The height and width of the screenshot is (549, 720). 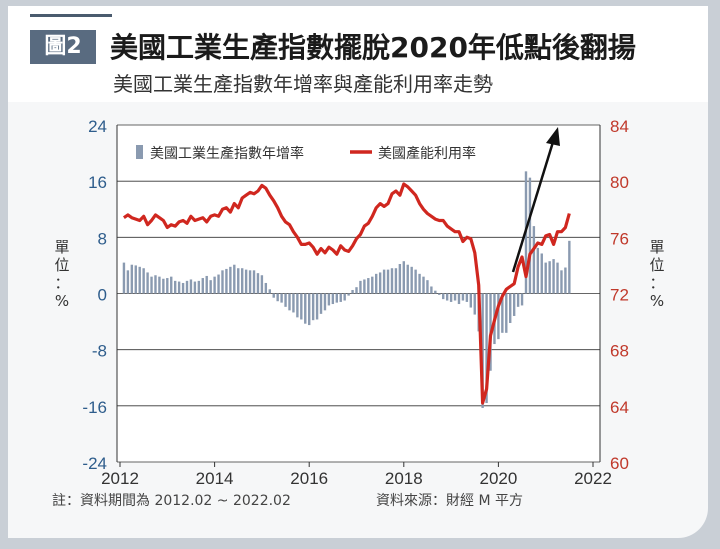 What do you see at coordinates (498, 478) in the screenshot?
I see `x-tick-label: 2020` at bounding box center [498, 478].